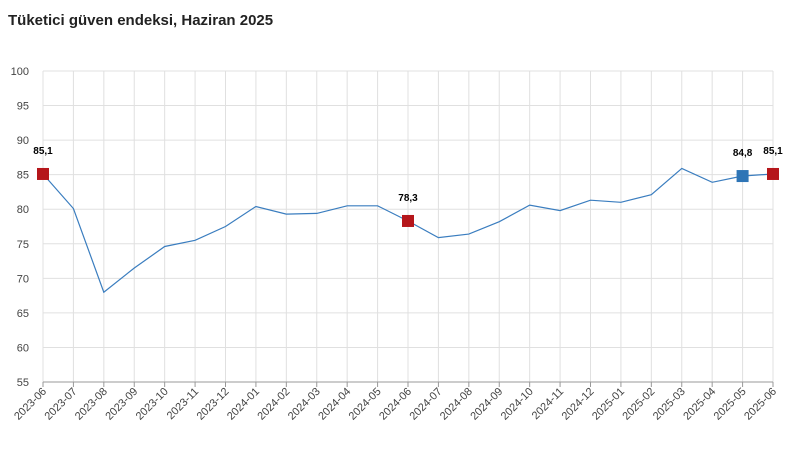 The height and width of the screenshot is (451, 795). I want to click on x-tick-label: 2024-01, so click(243, 404).